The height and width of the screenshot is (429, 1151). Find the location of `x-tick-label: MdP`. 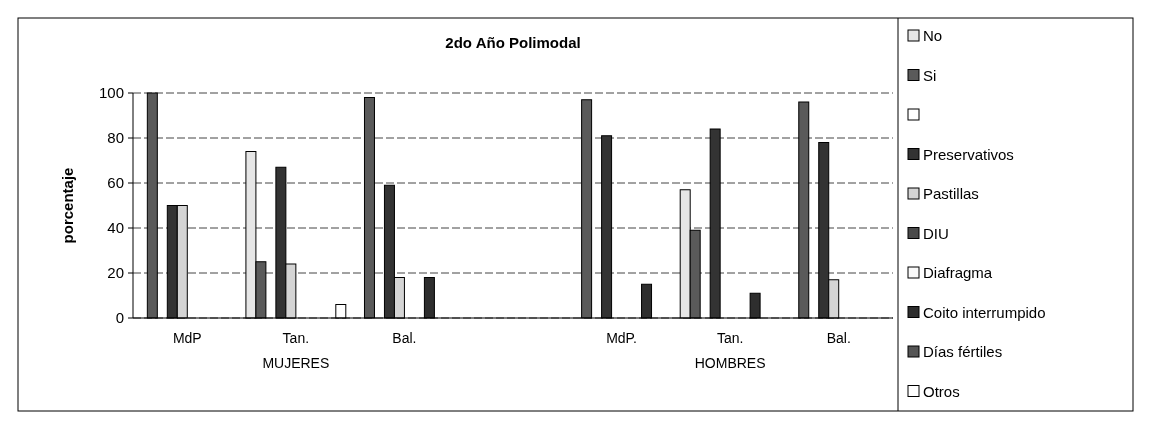

x-tick-label: MdP is located at coordinates (187, 338).